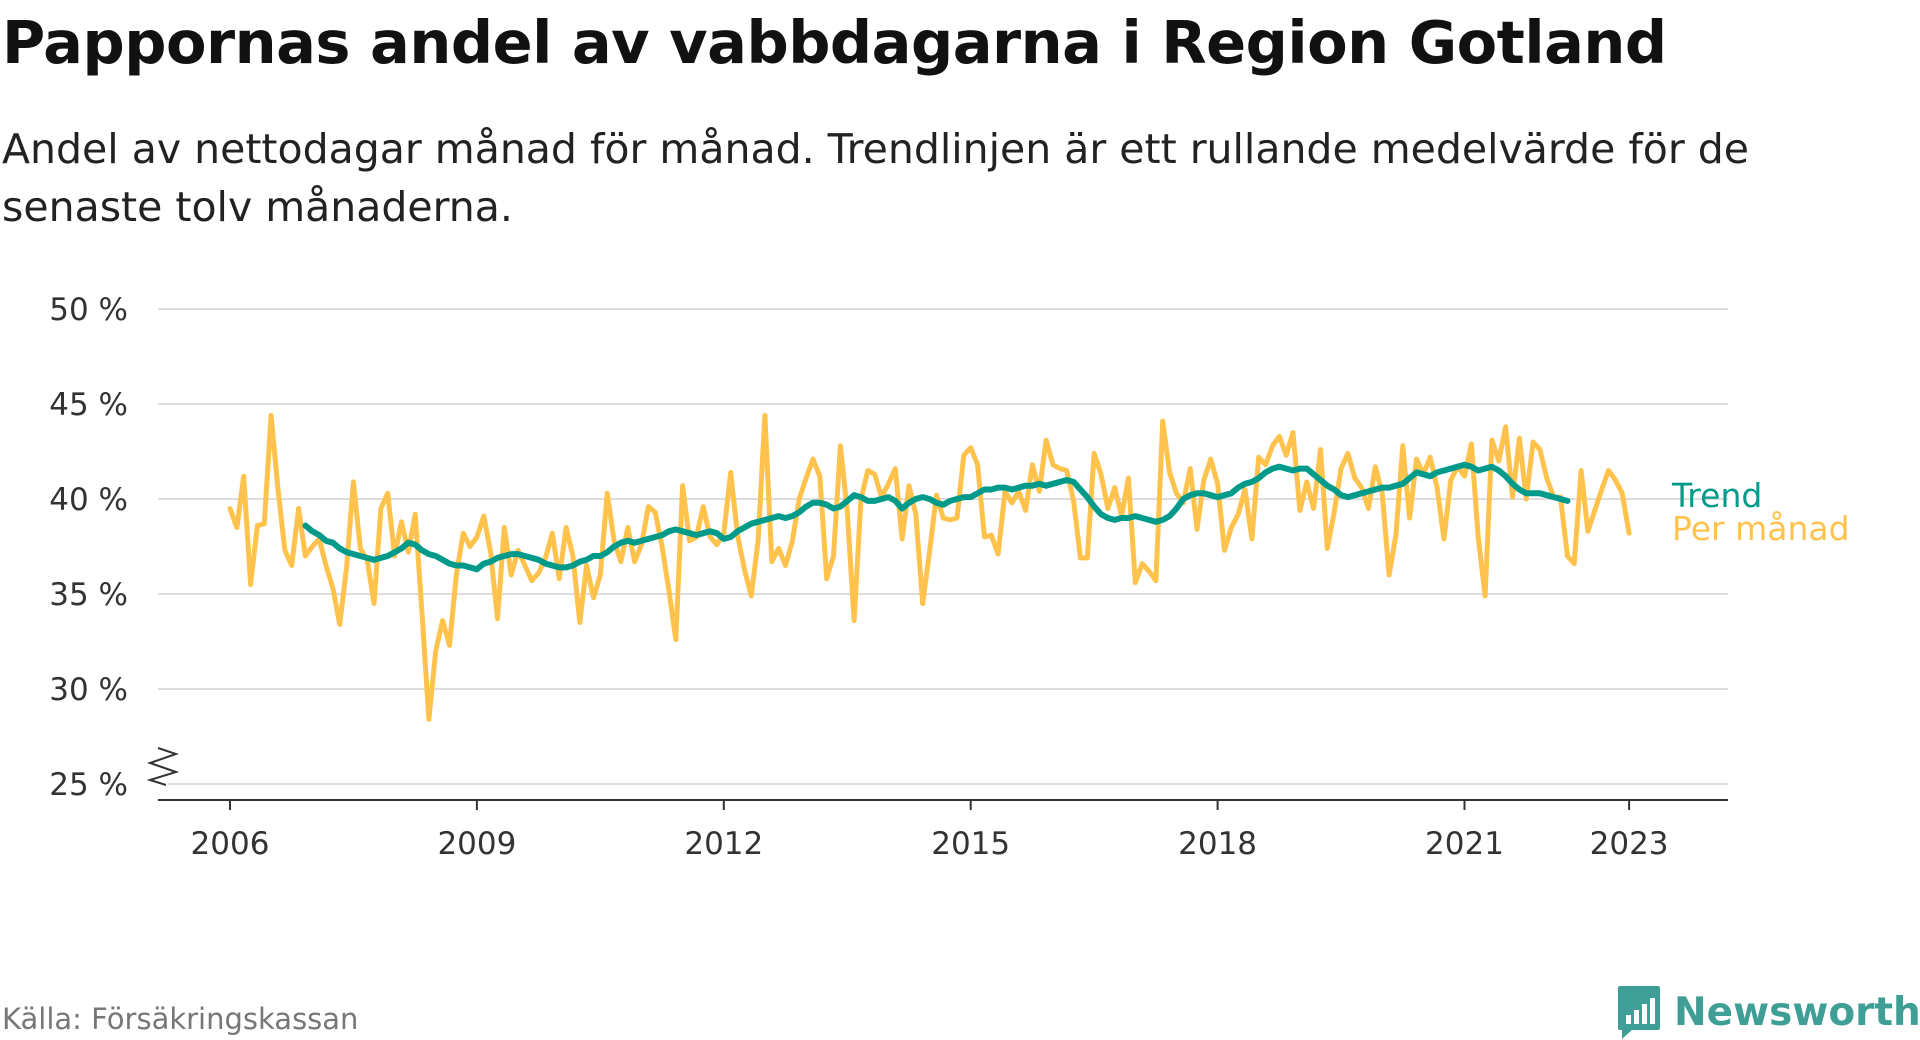  What do you see at coordinates (1464, 844) in the screenshot?
I see `x-tick-label: 2021` at bounding box center [1464, 844].